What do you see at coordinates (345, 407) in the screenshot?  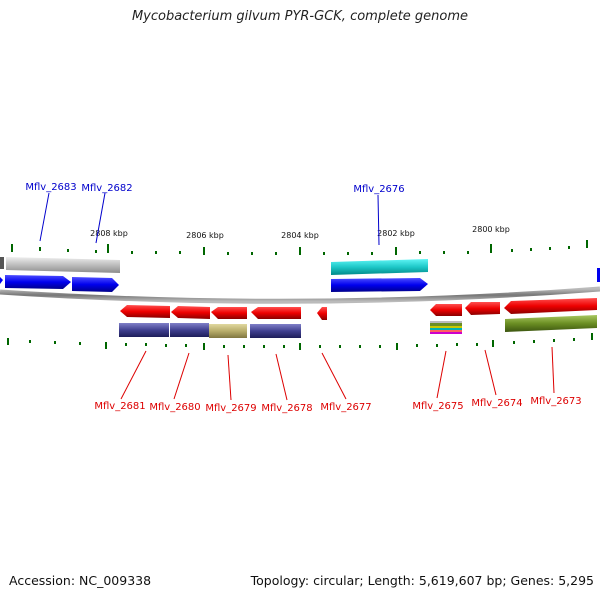 I see `gene-label: Mflv_2677` at bounding box center [345, 407].